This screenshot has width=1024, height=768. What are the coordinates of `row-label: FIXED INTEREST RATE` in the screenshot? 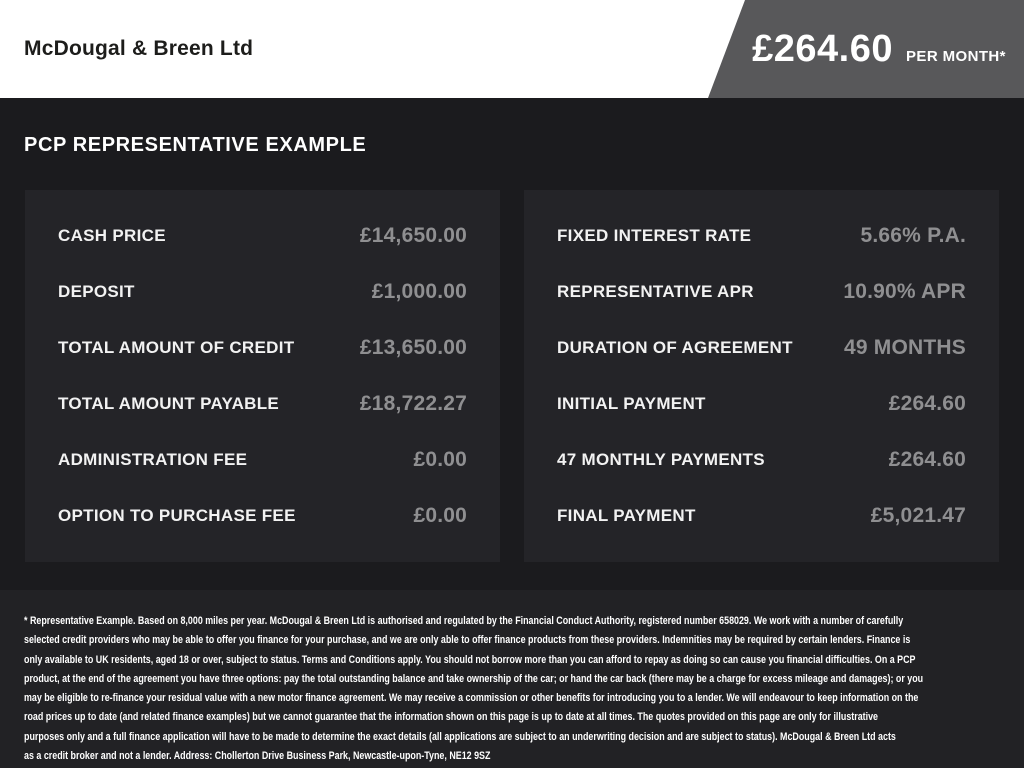 It's located at (654, 235).